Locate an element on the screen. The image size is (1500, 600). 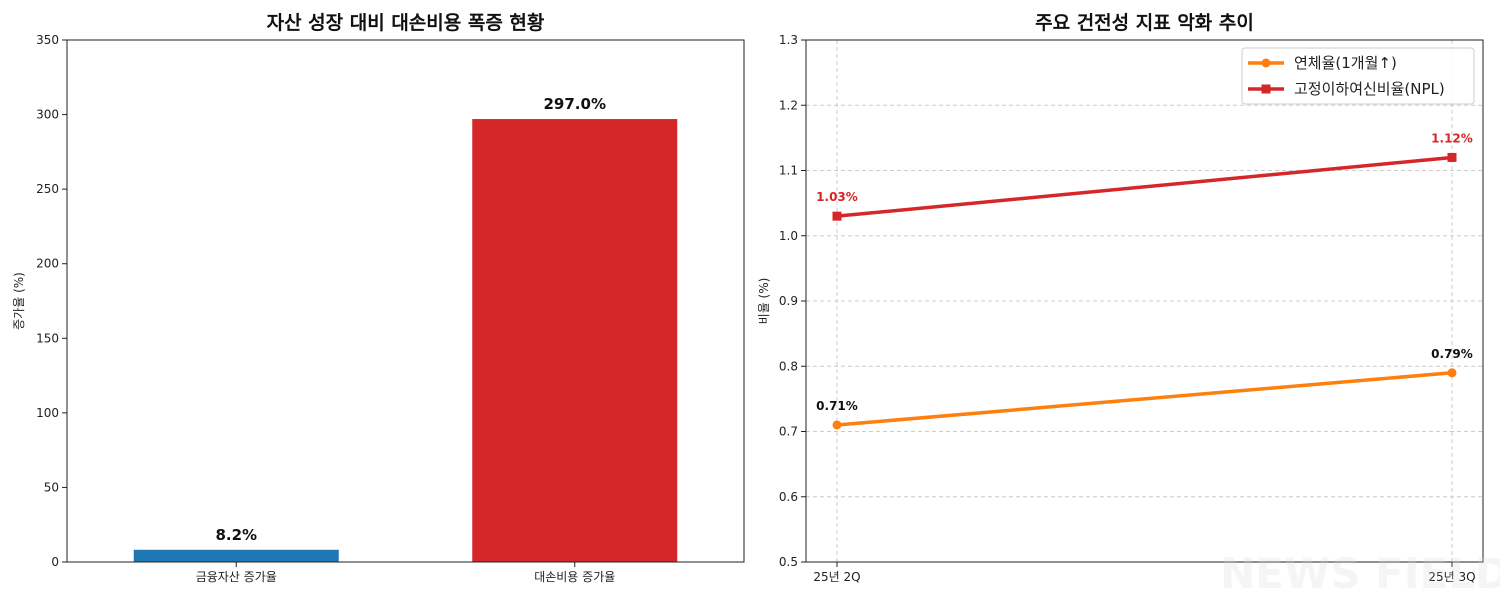
y-tick-label: 0 is located at coordinates (55, 562).